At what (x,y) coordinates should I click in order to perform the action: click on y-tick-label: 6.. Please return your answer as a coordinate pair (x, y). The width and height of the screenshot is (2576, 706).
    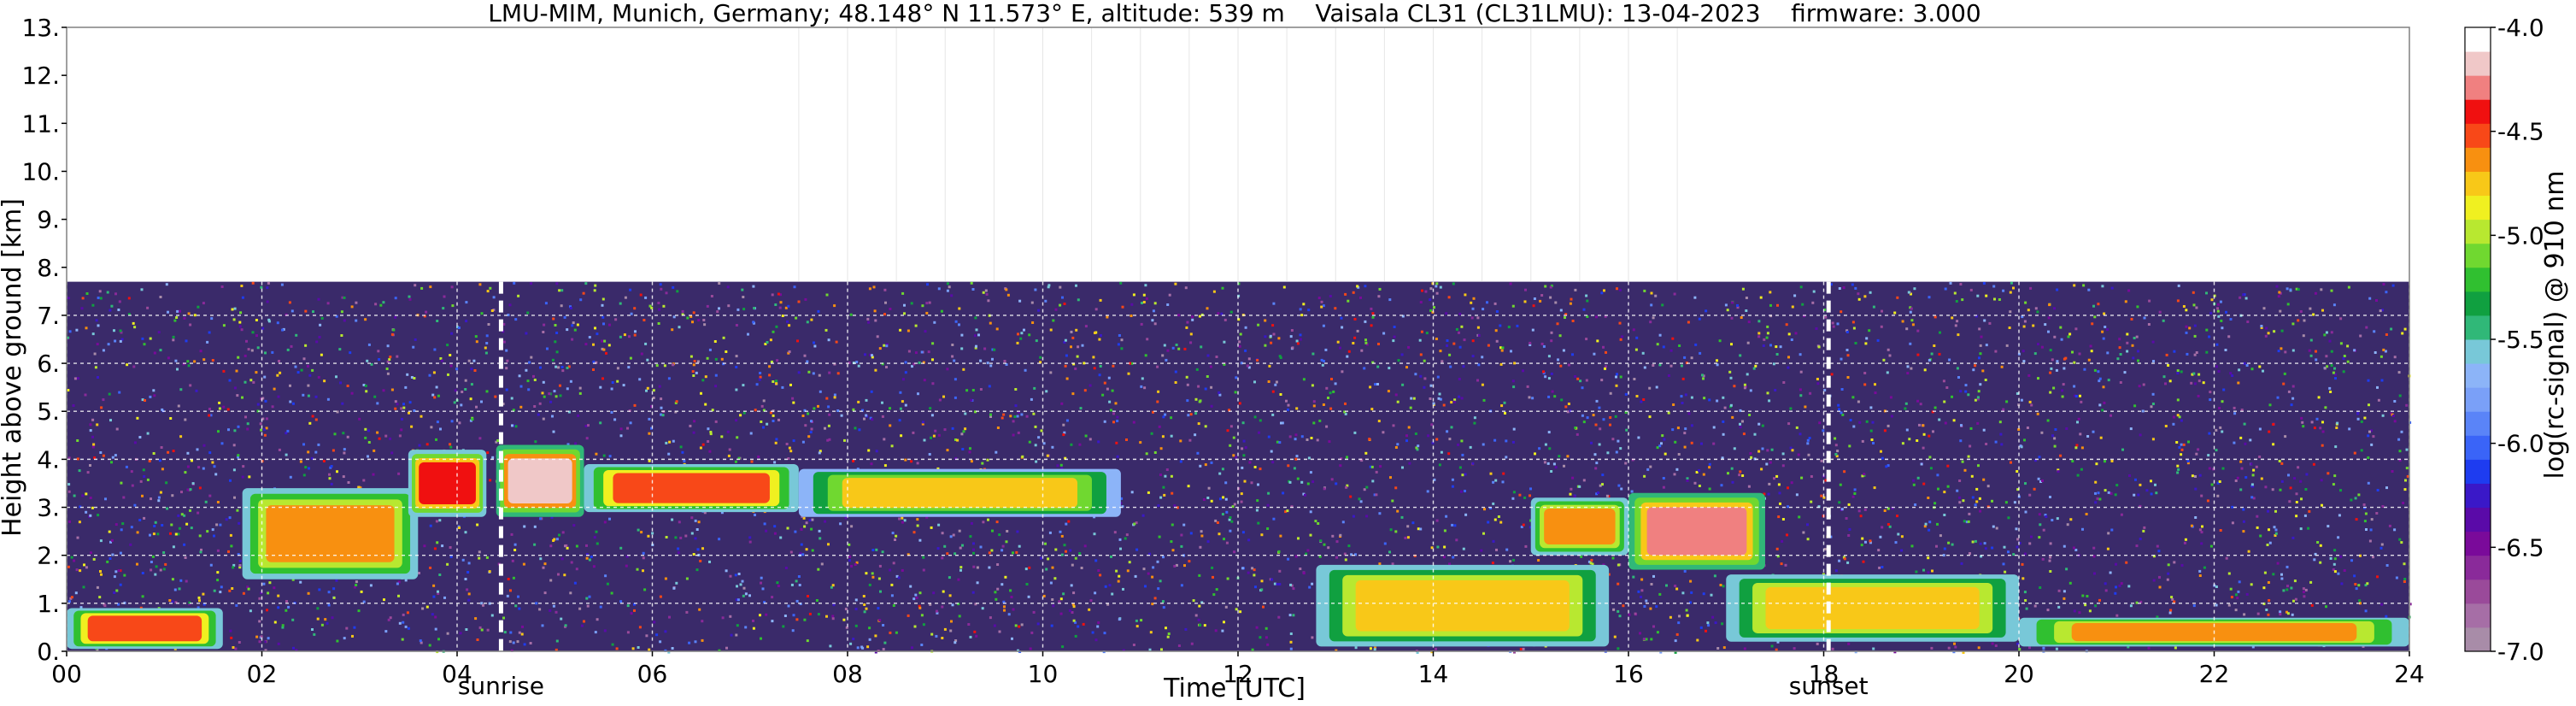
    Looking at the image, I should click on (48, 364).